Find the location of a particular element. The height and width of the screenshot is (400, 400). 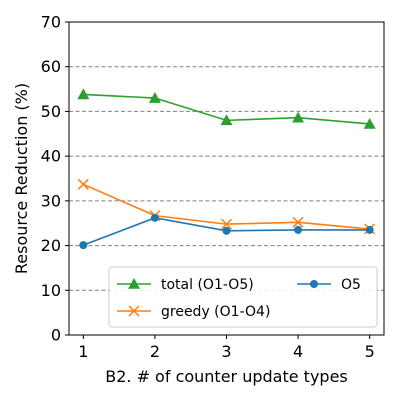

x-tick-label: 5 is located at coordinates (370, 351).